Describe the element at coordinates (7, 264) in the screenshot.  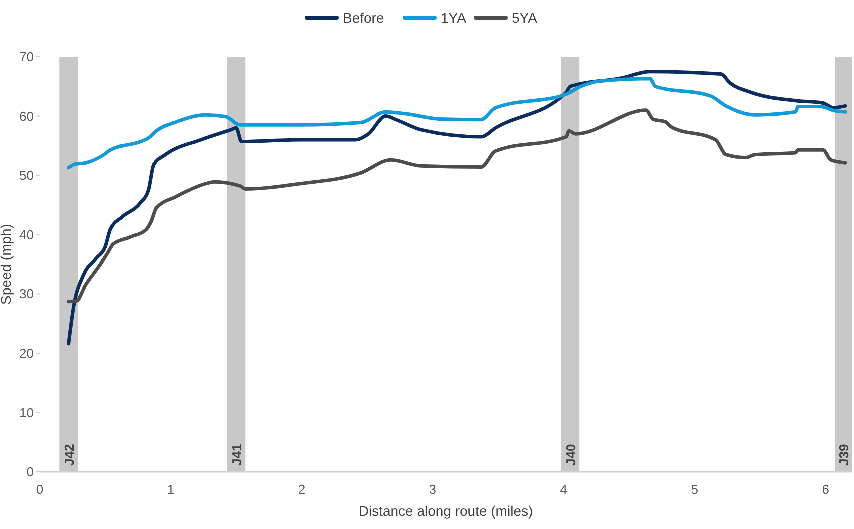
I see `y-axis-title: Speed (mph)` at that location.